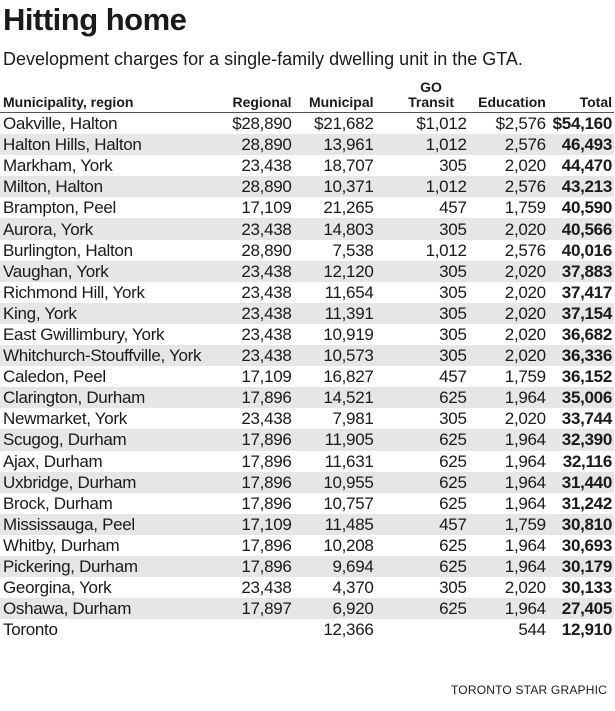 Image resolution: width=615 pixels, height=711 pixels. What do you see at coordinates (112, 609) in the screenshot?
I see `municipality-cell: Oshawa, Durham` at bounding box center [112, 609].